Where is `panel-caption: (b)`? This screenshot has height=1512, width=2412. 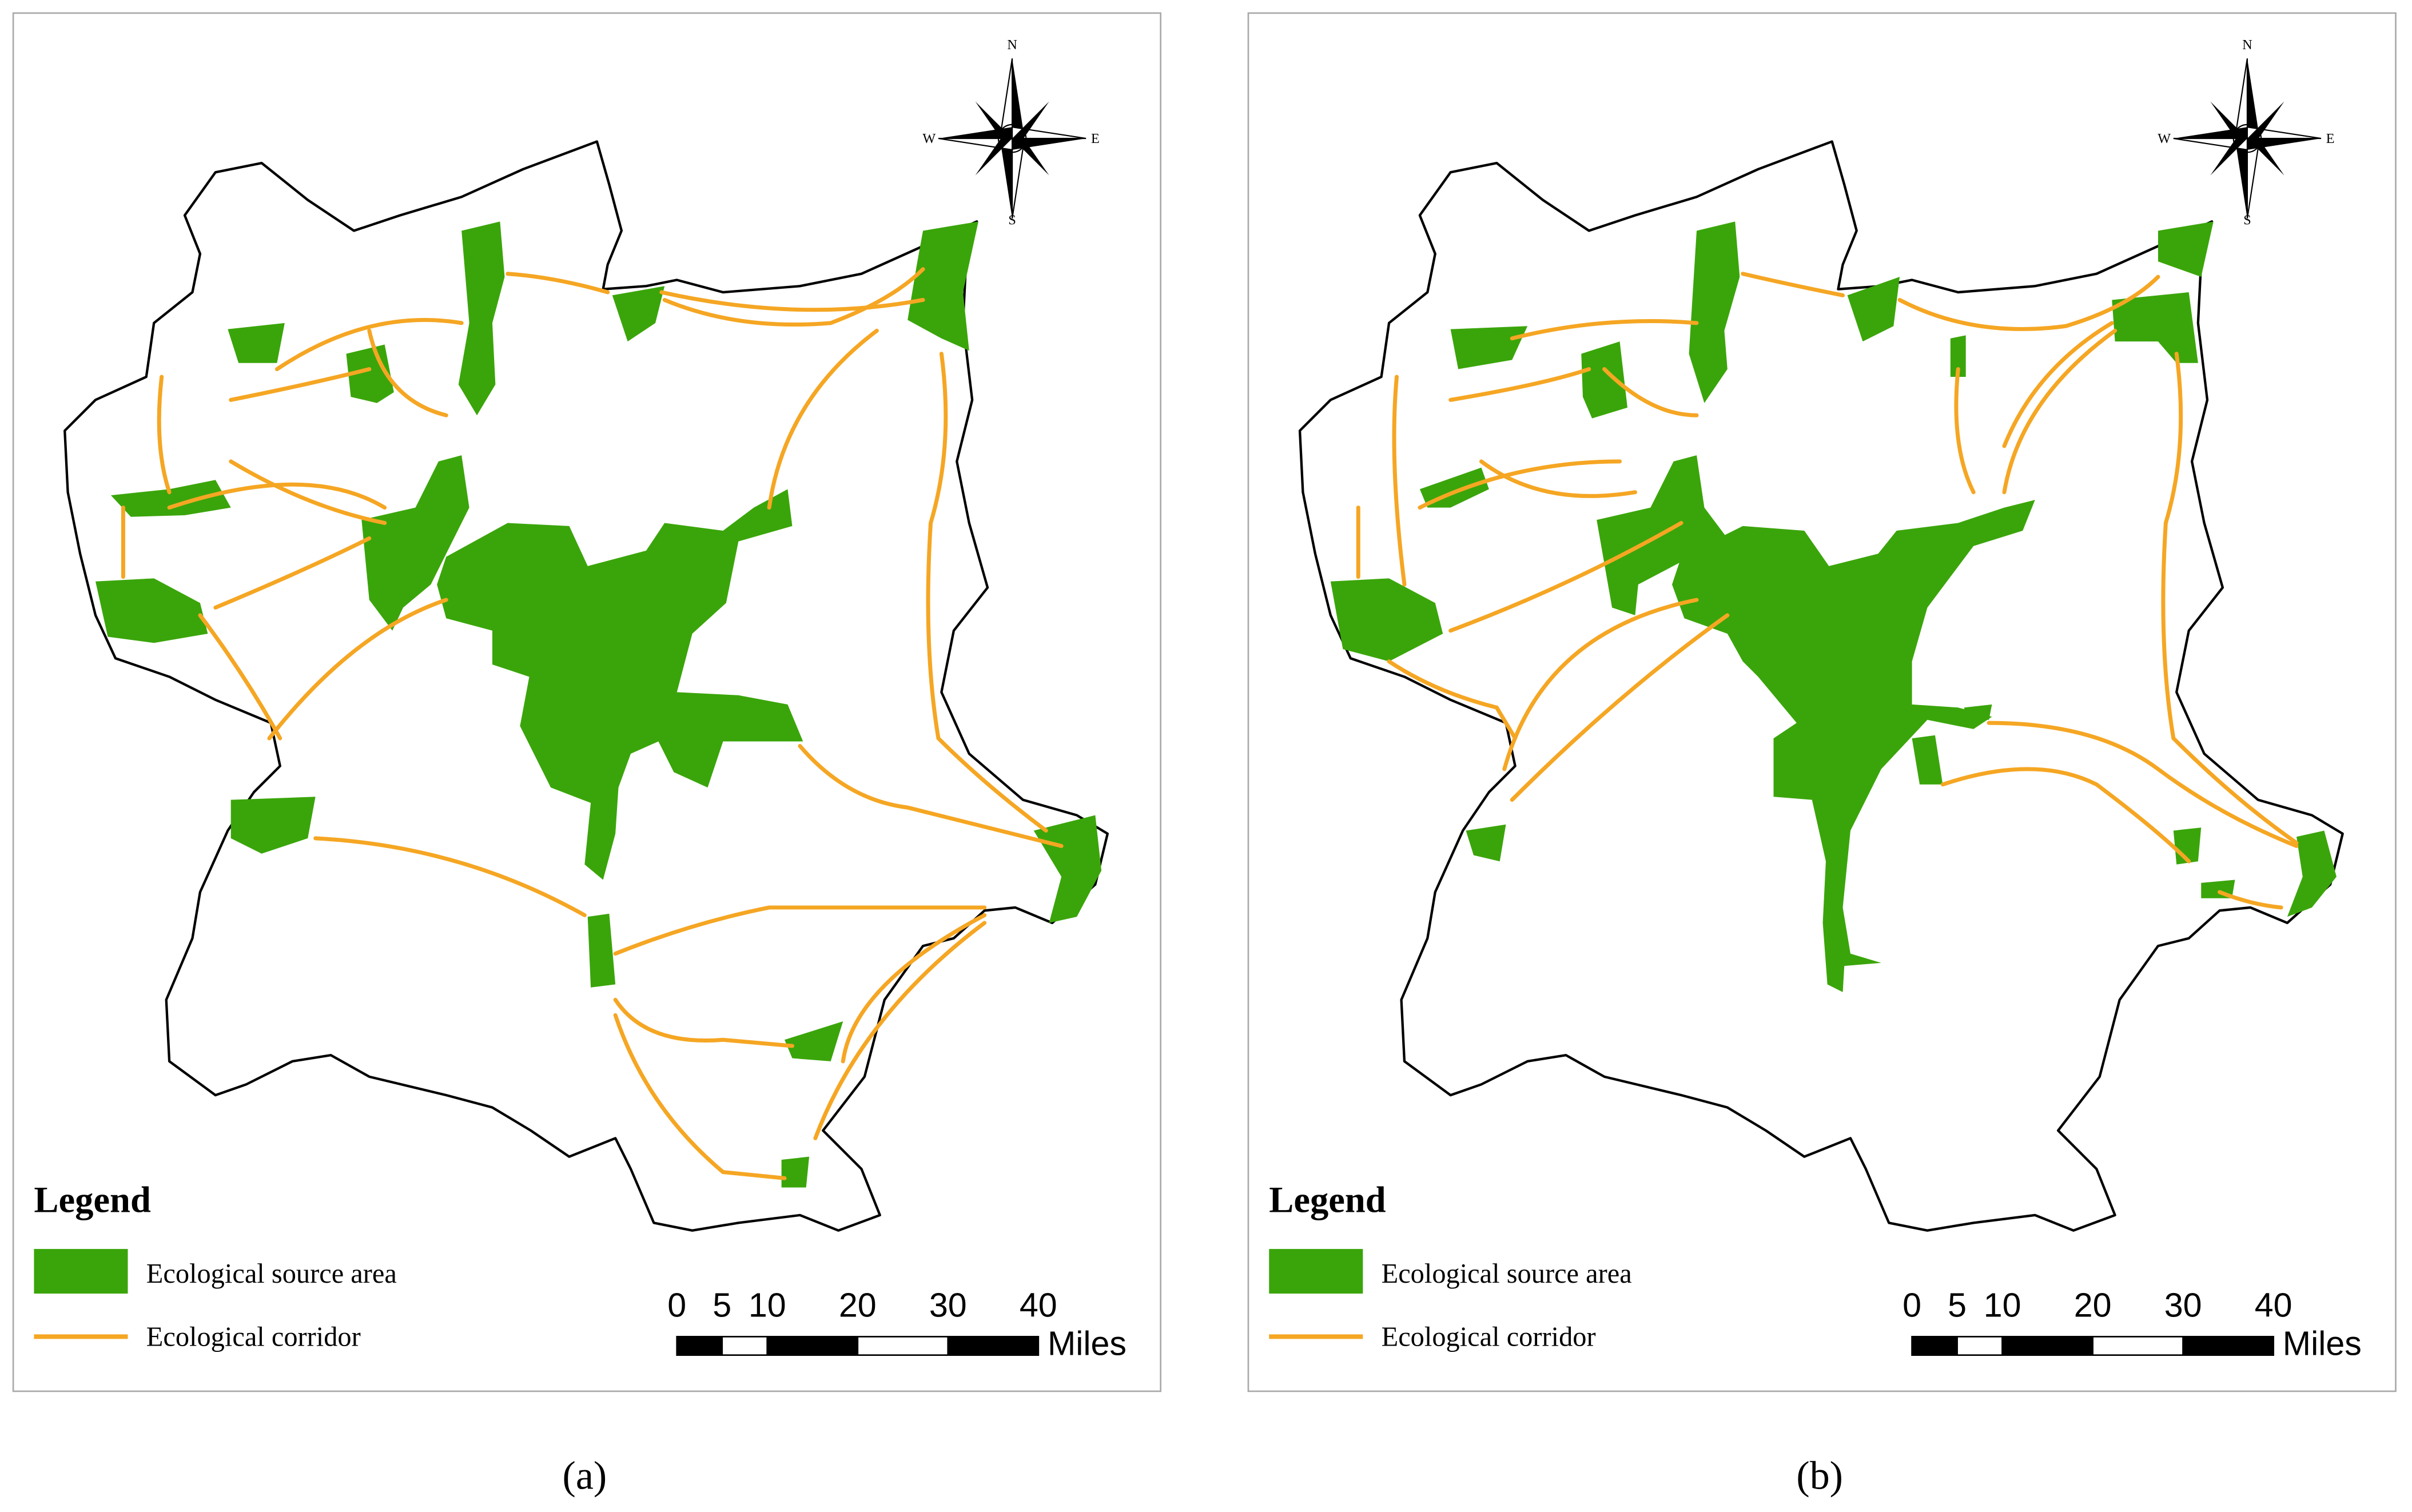 panel-caption: (b) is located at coordinates (1819, 1476).